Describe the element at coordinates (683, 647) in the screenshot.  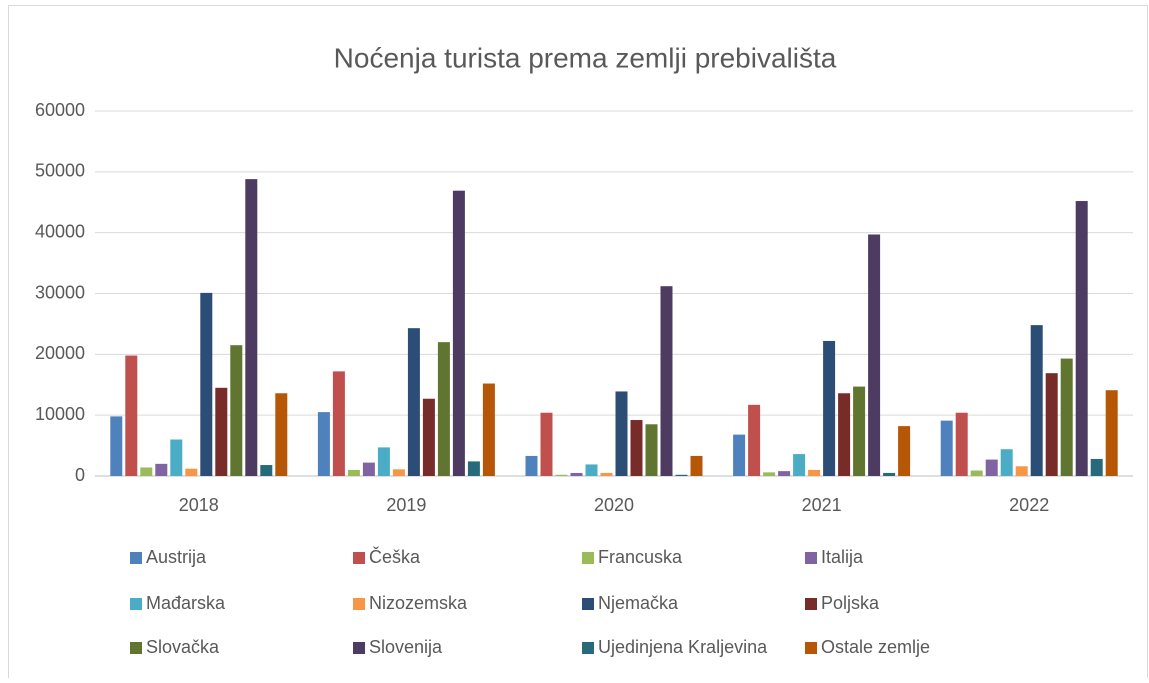
I see `legend-label: Ujedinjena Kraljevina` at that location.